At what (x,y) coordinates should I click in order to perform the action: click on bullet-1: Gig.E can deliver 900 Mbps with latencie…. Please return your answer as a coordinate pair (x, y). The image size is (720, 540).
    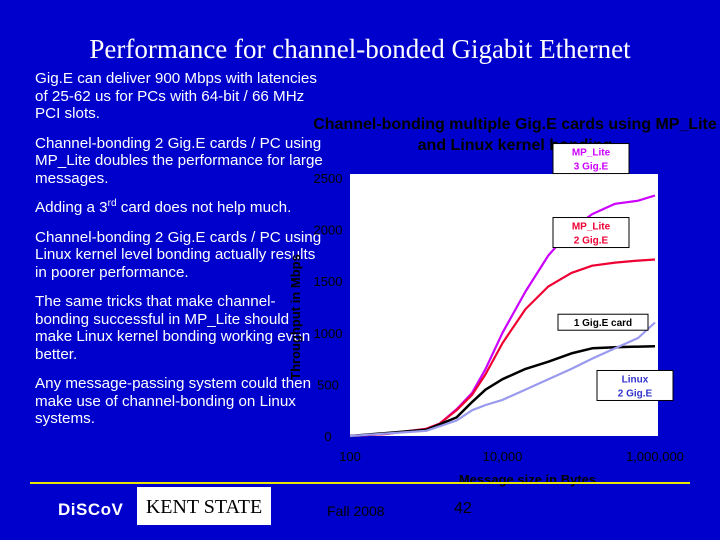
    Looking at the image, I should click on (176, 96).